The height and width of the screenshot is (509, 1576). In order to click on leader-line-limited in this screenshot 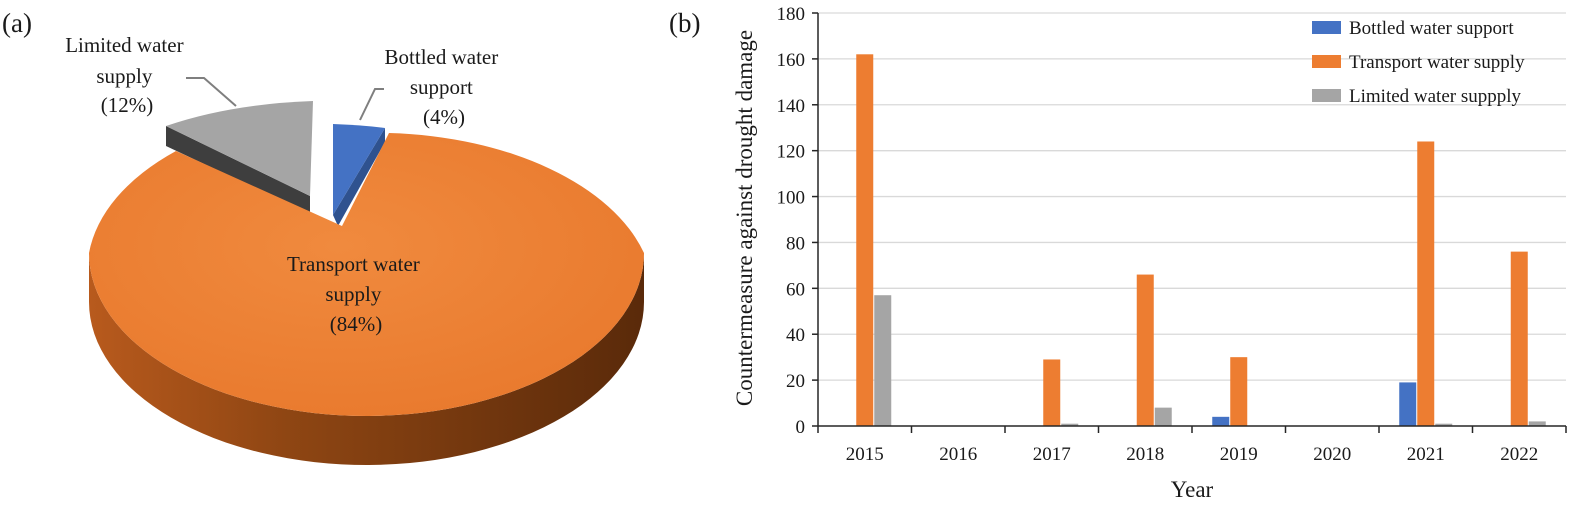, I will do `click(211, 92)`.